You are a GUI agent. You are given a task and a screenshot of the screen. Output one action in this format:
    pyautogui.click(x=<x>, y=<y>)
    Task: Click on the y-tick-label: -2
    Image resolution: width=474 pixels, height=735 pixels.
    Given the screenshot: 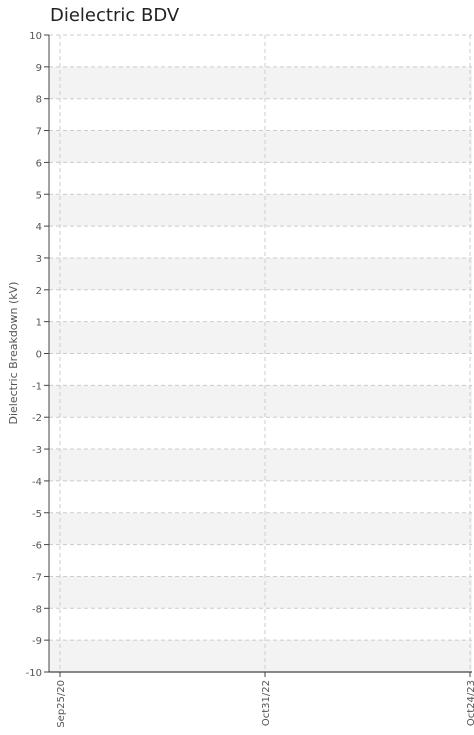 What is the action you would take?
    pyautogui.click(x=37, y=418)
    